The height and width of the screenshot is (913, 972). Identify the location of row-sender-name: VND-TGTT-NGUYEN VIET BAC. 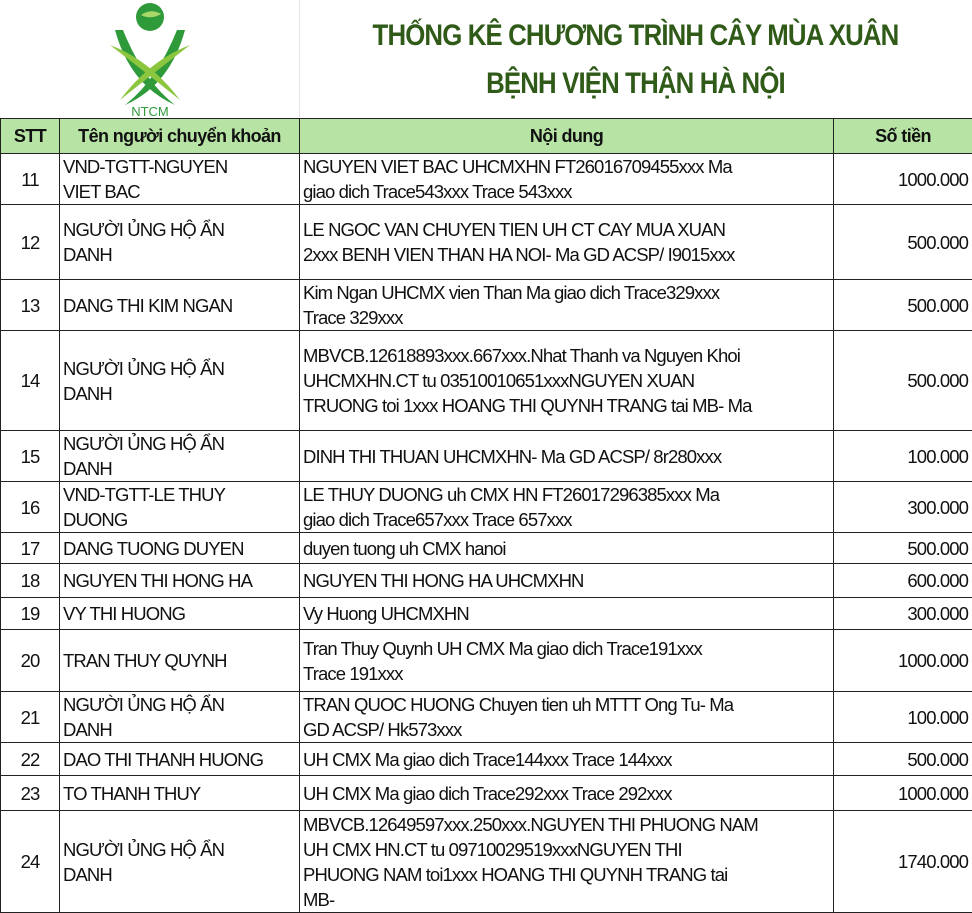
(180, 179).